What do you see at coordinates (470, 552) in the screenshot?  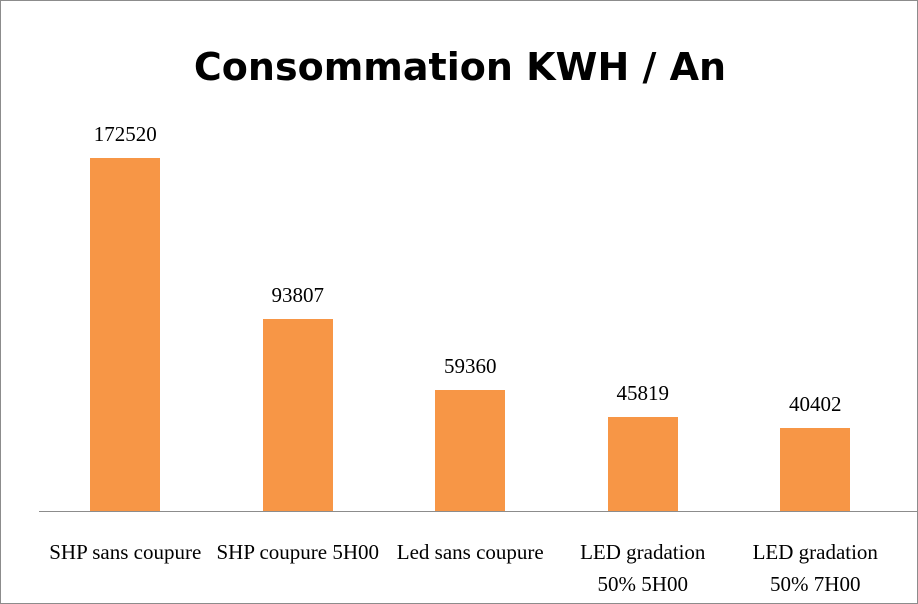 I see `x-tick-label: Led sans coupure` at bounding box center [470, 552].